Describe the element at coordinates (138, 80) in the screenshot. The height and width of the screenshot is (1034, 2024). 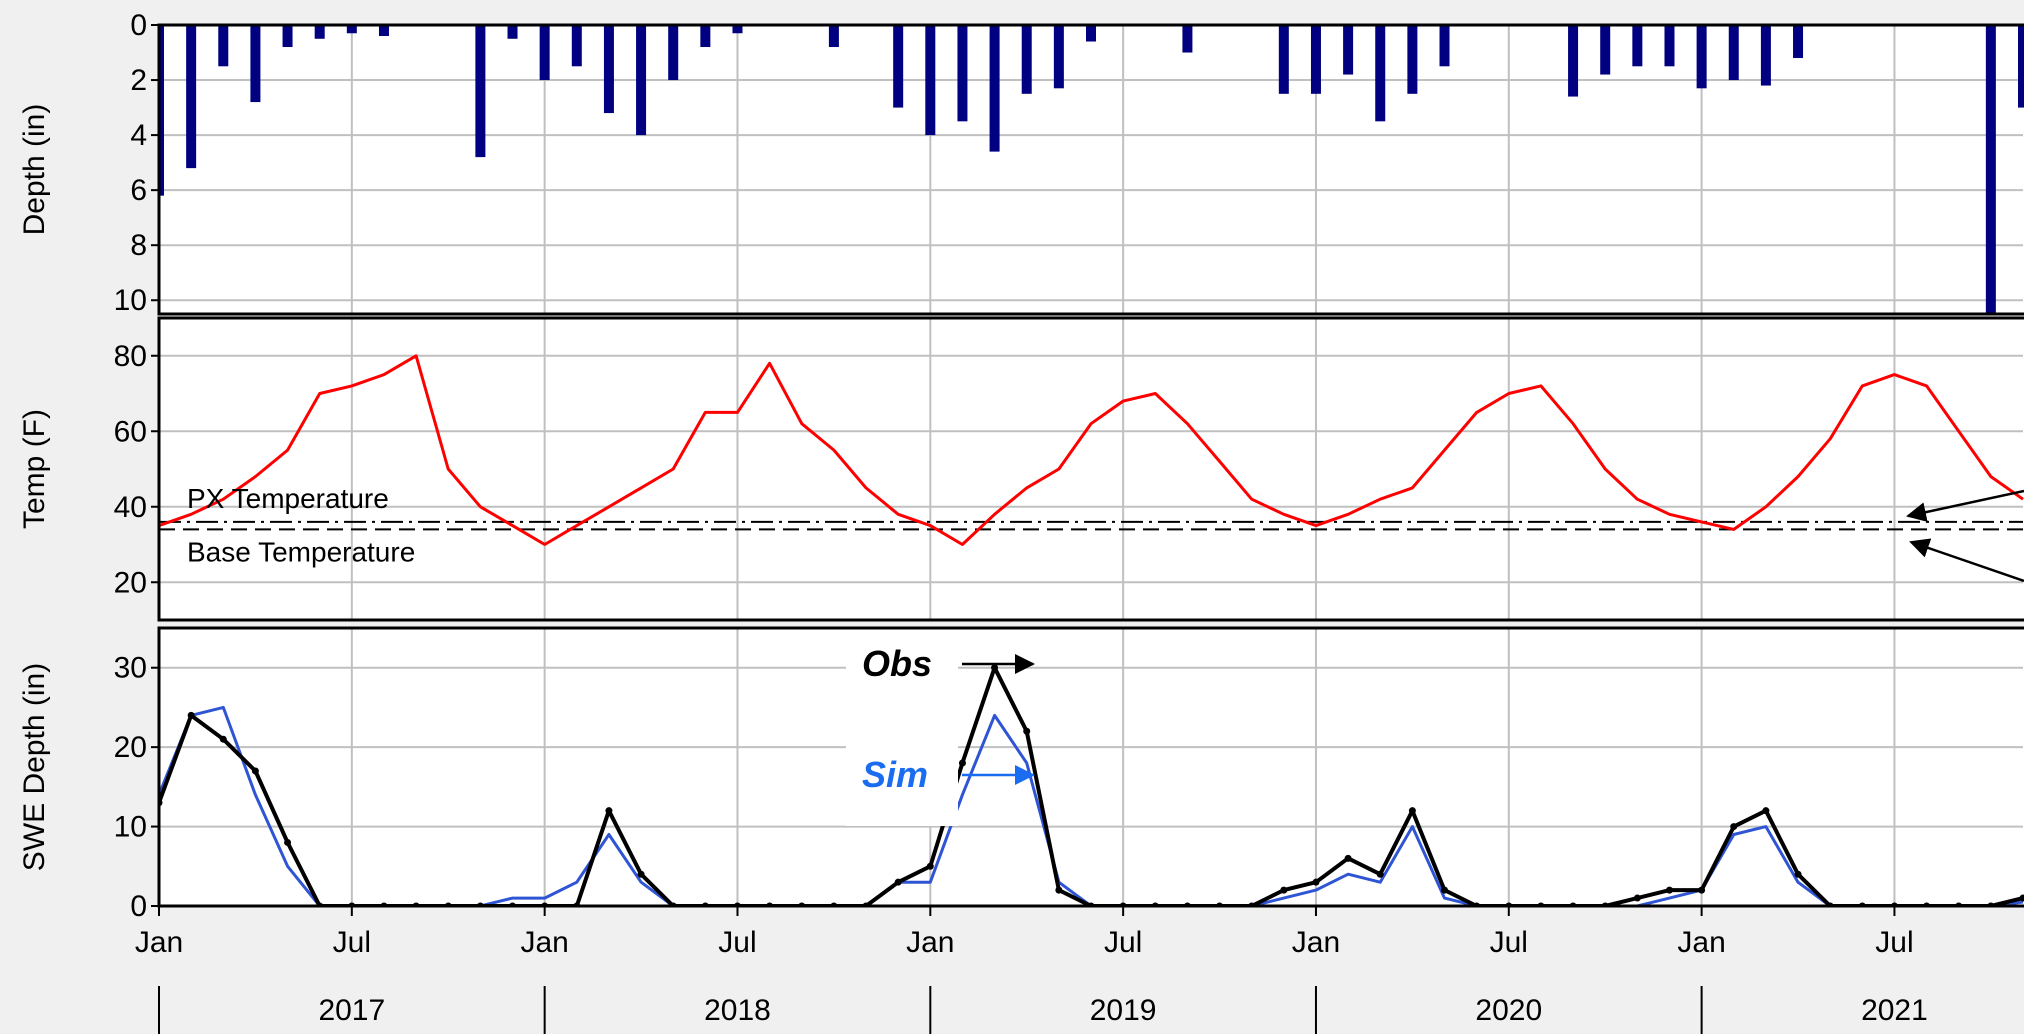
I see `y-tick-label: 2` at that location.